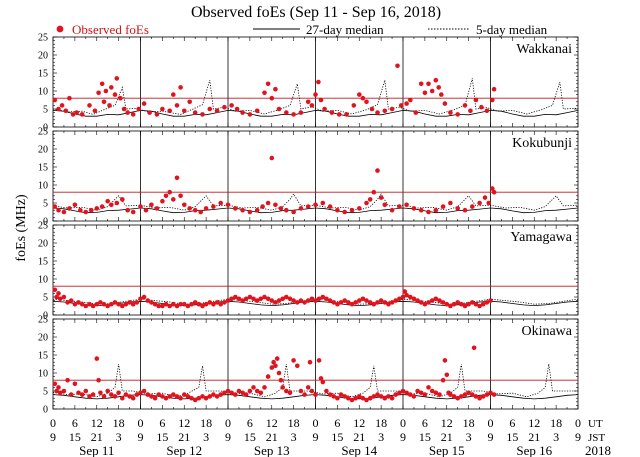 The width and height of the screenshot is (640, 457). Describe the element at coordinates (97, 437) in the screenshot. I see `jst-tick-label: 21` at that location.